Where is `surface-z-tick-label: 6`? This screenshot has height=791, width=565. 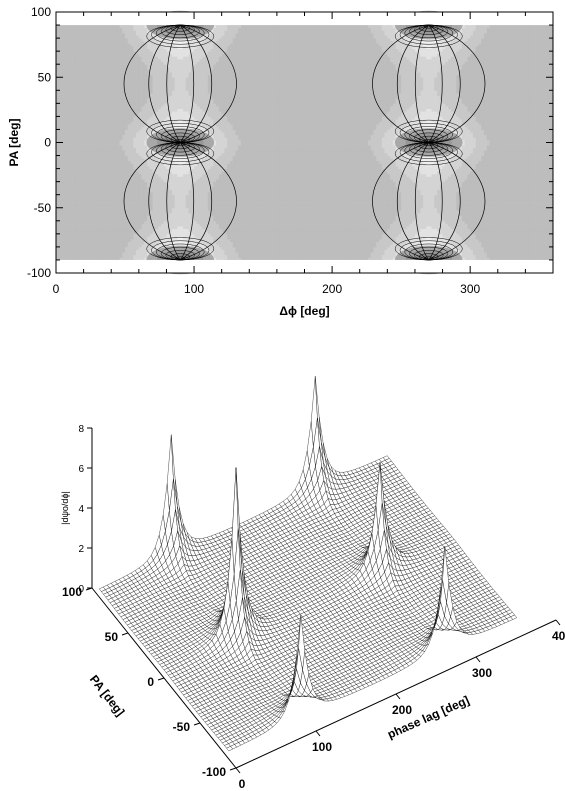 surface-z-tick-label: 6 is located at coordinates (81, 469).